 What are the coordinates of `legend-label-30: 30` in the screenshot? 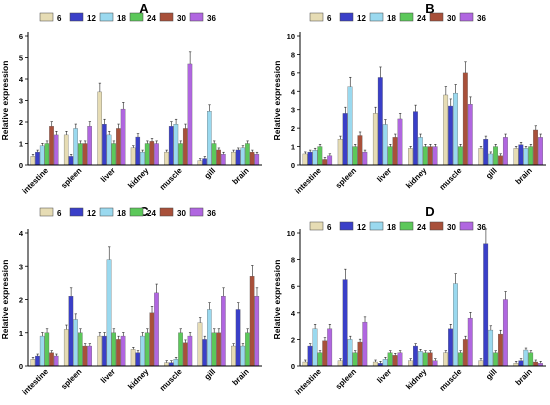 It's located at (451, 18).